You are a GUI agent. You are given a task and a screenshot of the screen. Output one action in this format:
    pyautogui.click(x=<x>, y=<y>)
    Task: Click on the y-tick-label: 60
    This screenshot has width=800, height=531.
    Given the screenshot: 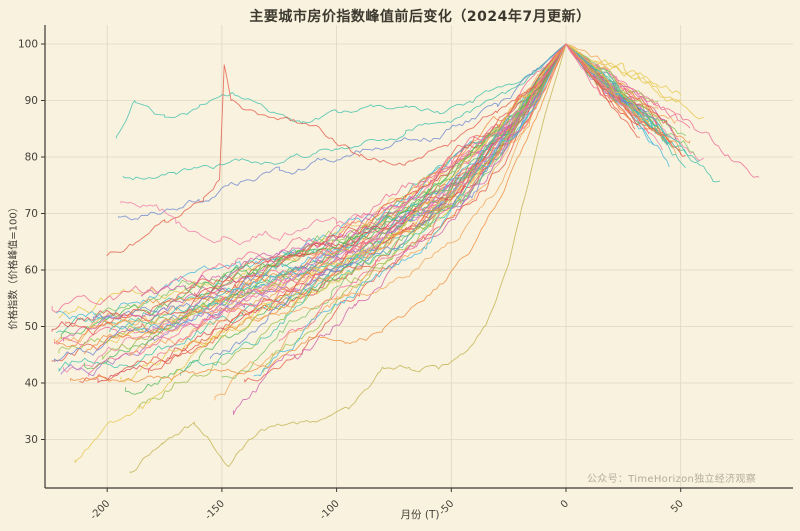 What is the action you would take?
    pyautogui.click(x=31, y=271)
    